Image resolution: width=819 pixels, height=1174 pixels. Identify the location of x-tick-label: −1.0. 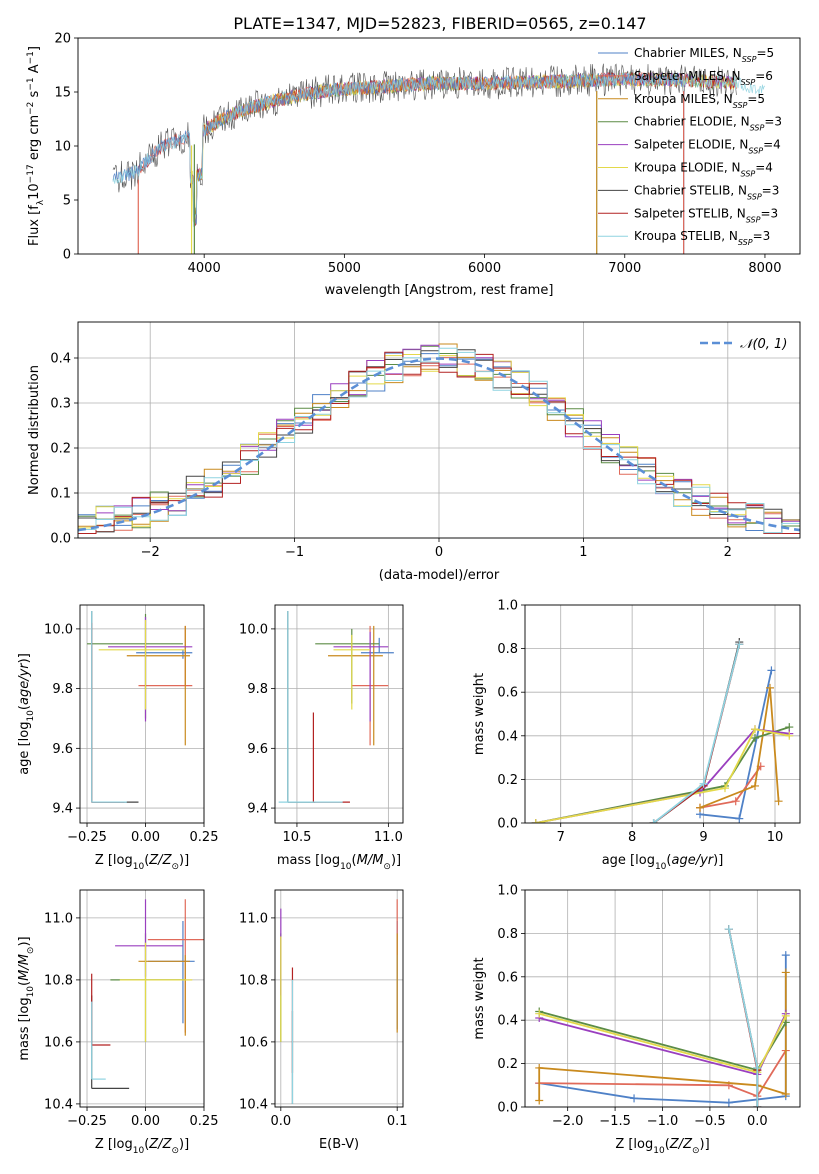
(663, 1121).